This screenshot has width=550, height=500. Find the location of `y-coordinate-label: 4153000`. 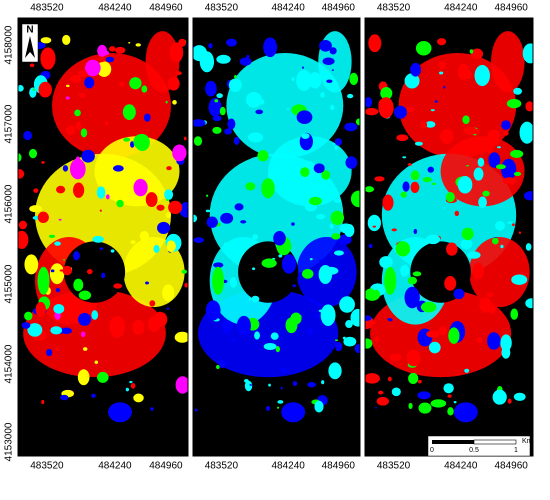

y-coordinate-label: 4153000 is located at coordinates (9, 441).